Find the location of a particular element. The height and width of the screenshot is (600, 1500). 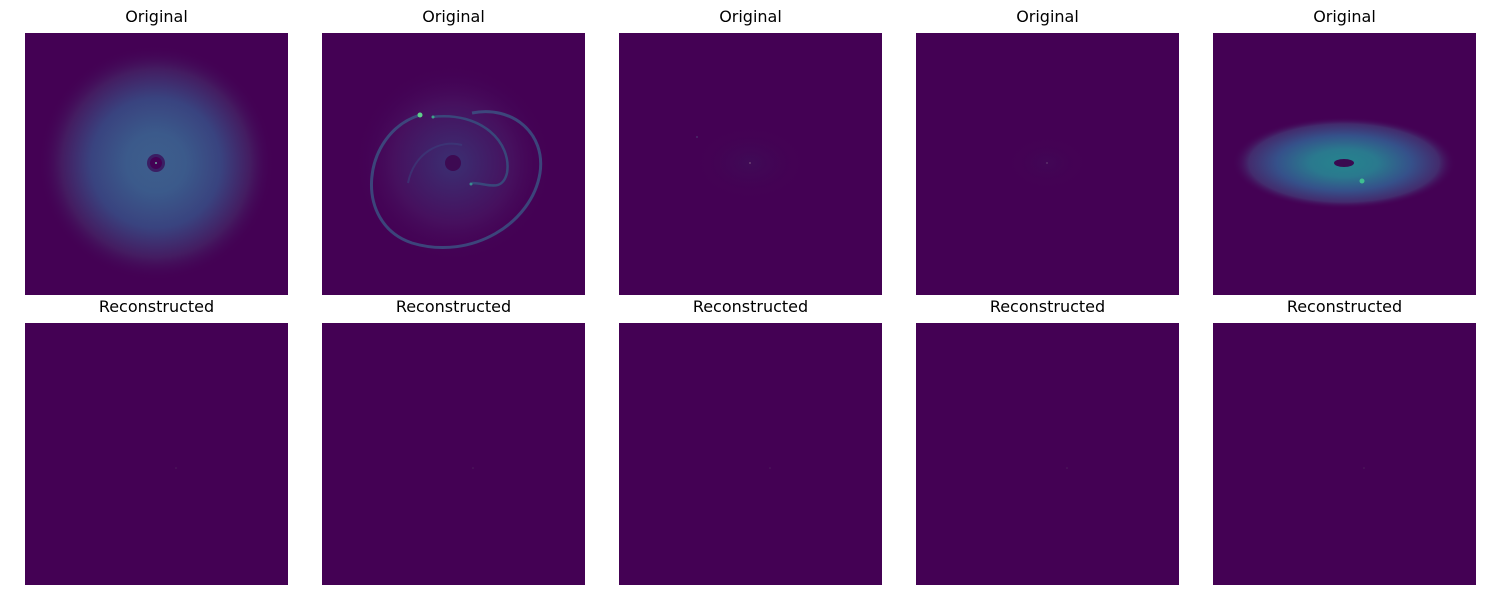

panel-original-5: Original is located at coordinates (1344, 147).